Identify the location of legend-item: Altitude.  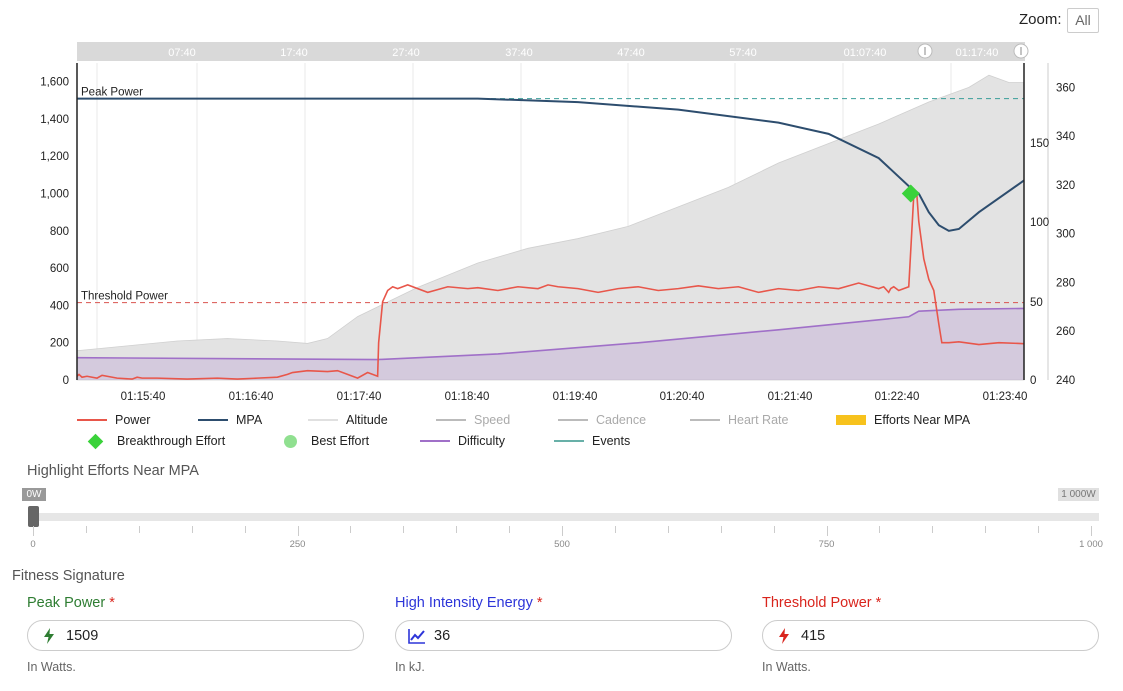
(348, 420).